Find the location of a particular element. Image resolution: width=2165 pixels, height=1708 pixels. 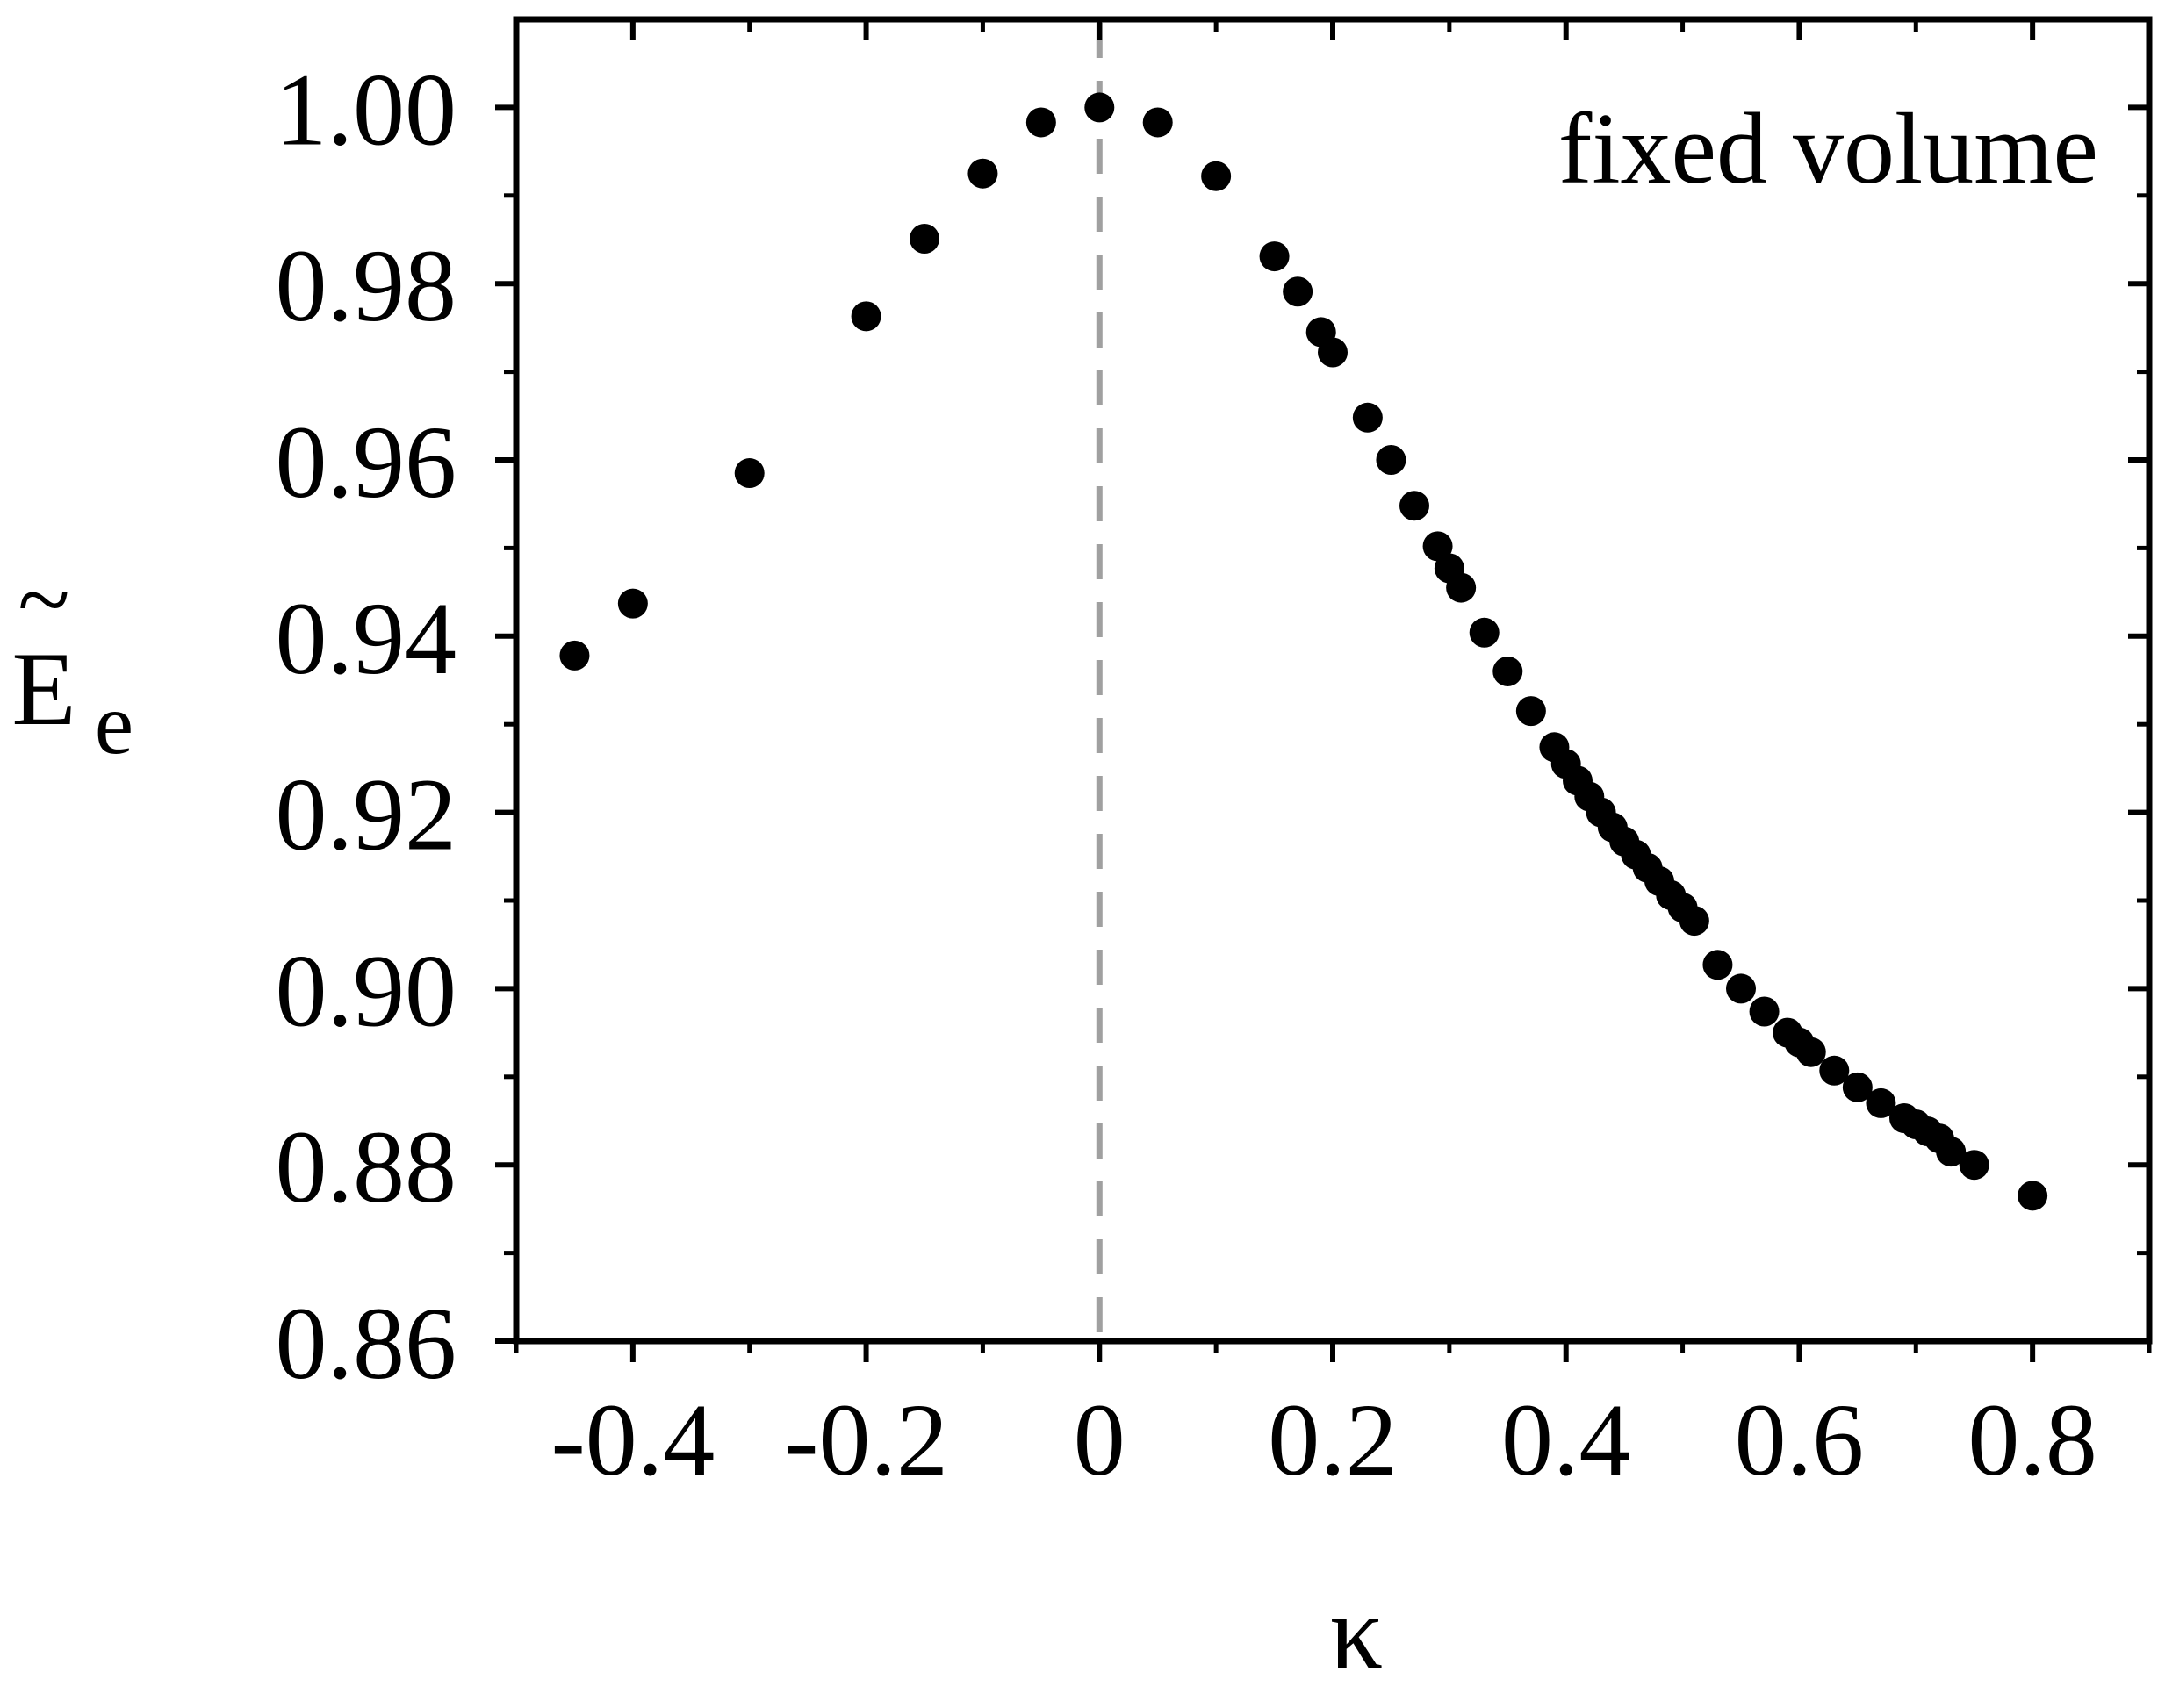

y-tick-label: 0.94 is located at coordinates (366, 638).